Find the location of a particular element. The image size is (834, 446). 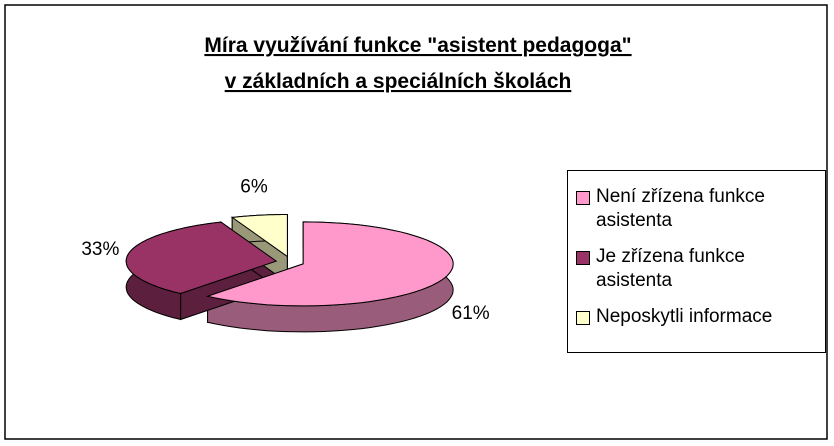

pie is located at coordinates (289, 273).